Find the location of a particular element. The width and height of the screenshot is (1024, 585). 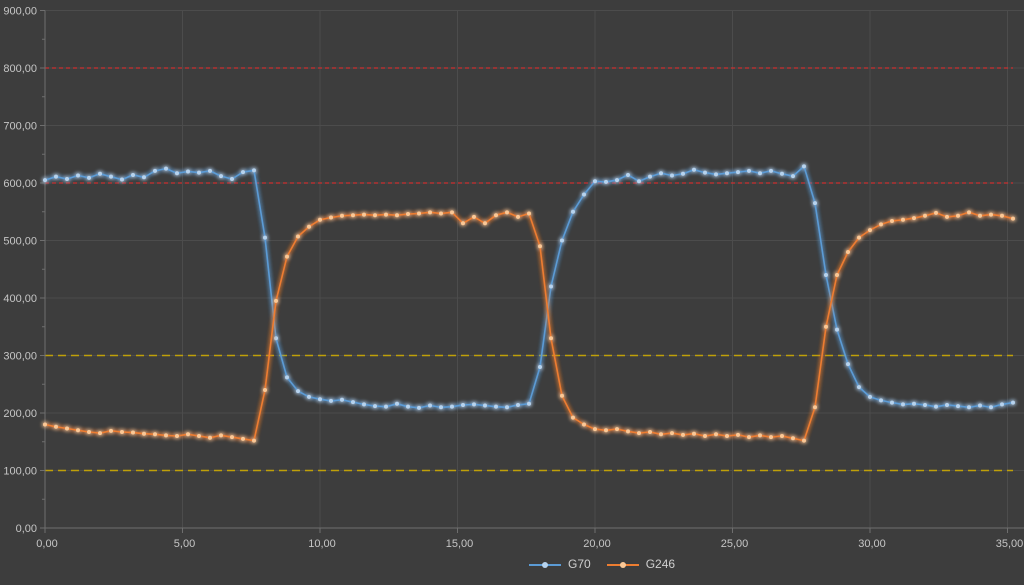

x-axis-label: 0,00 is located at coordinates (46, 544).